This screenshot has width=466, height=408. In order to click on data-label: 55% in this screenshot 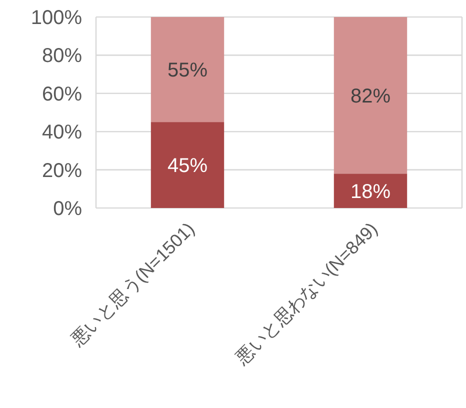, I will do `click(187, 71)`.